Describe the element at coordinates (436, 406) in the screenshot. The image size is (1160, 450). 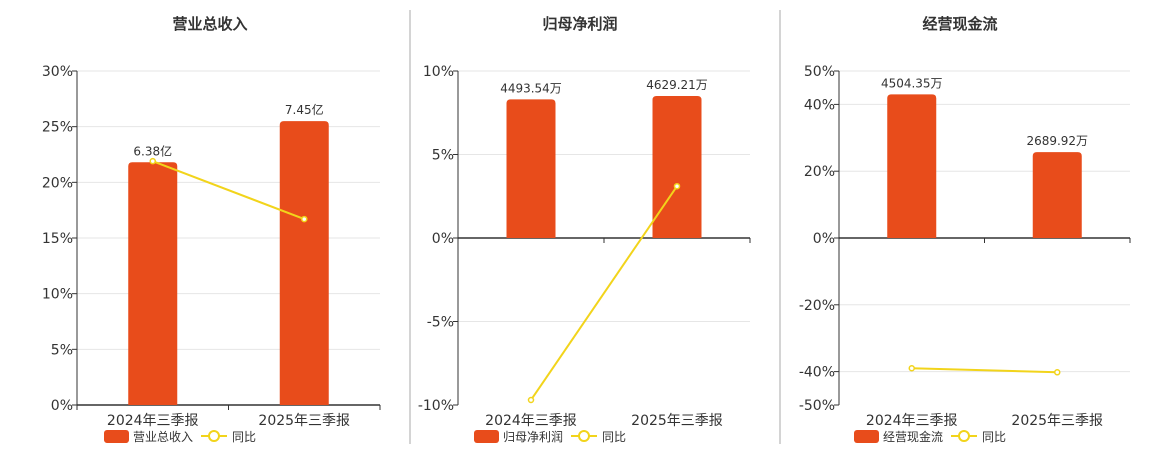
I see `y-tick-label: -10%` at that location.